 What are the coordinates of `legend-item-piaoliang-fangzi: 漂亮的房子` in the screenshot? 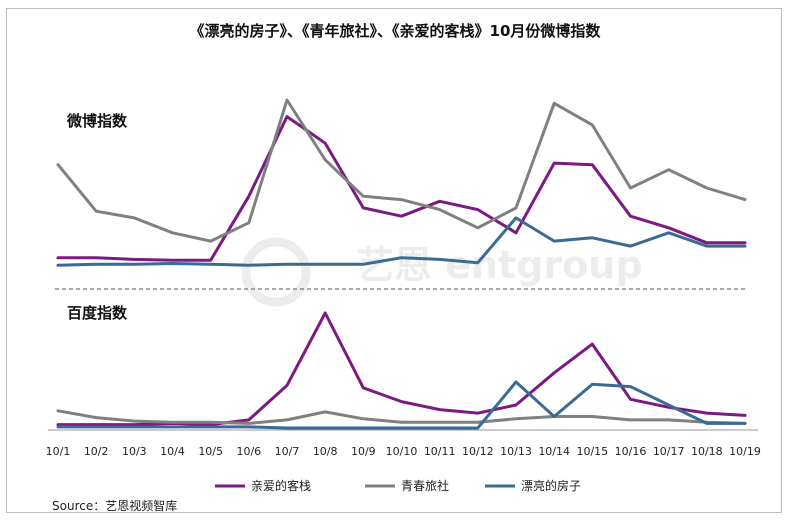 It's located at (533, 485).